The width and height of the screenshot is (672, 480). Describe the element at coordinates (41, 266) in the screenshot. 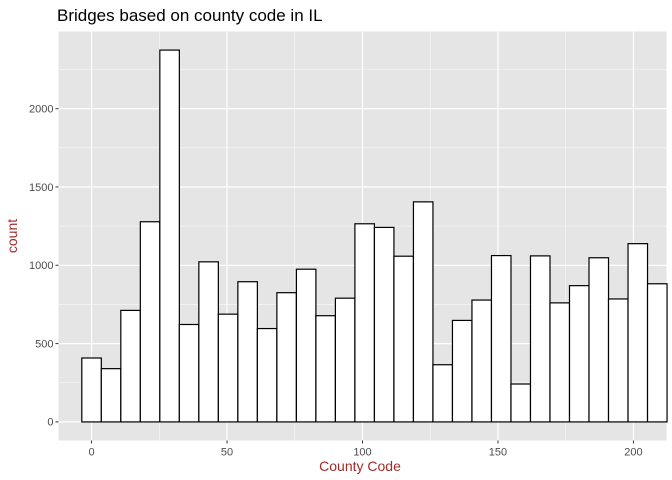

I see `y-tick-label: 1000` at that location.